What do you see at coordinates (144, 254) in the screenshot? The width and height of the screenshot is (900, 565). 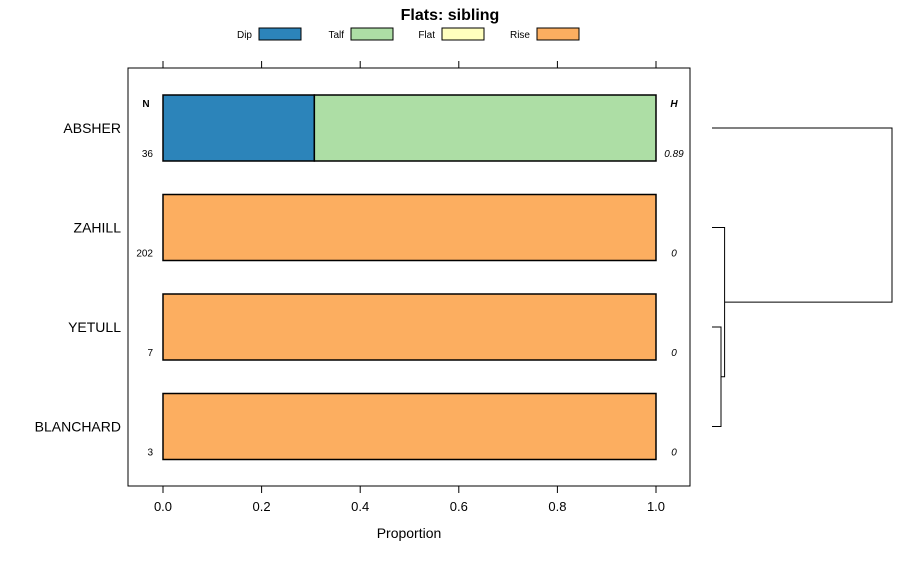 I see `n-value: 202` at bounding box center [144, 254].